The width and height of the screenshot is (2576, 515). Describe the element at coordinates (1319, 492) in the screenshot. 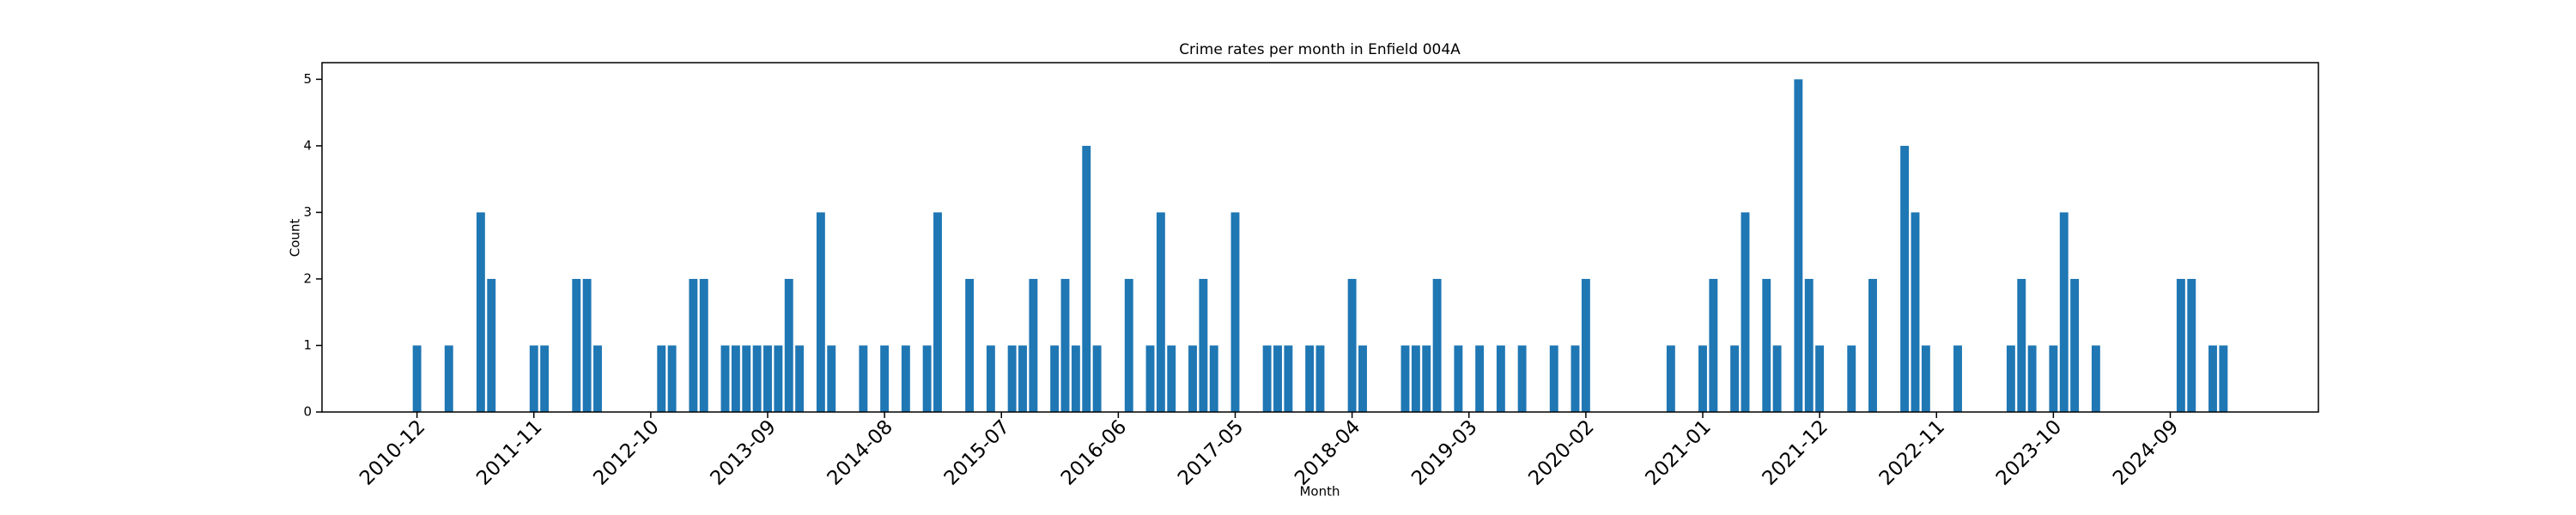

I see `x-axis-label: Month` at that location.